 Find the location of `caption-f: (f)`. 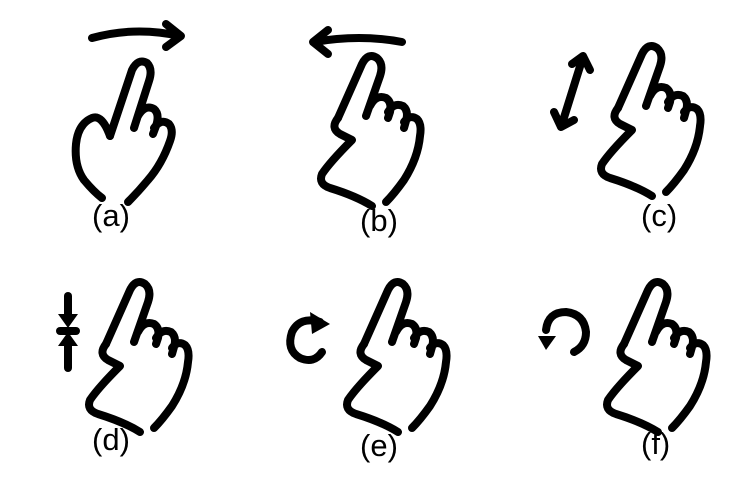

caption-f: (f) is located at coordinates (656, 443).